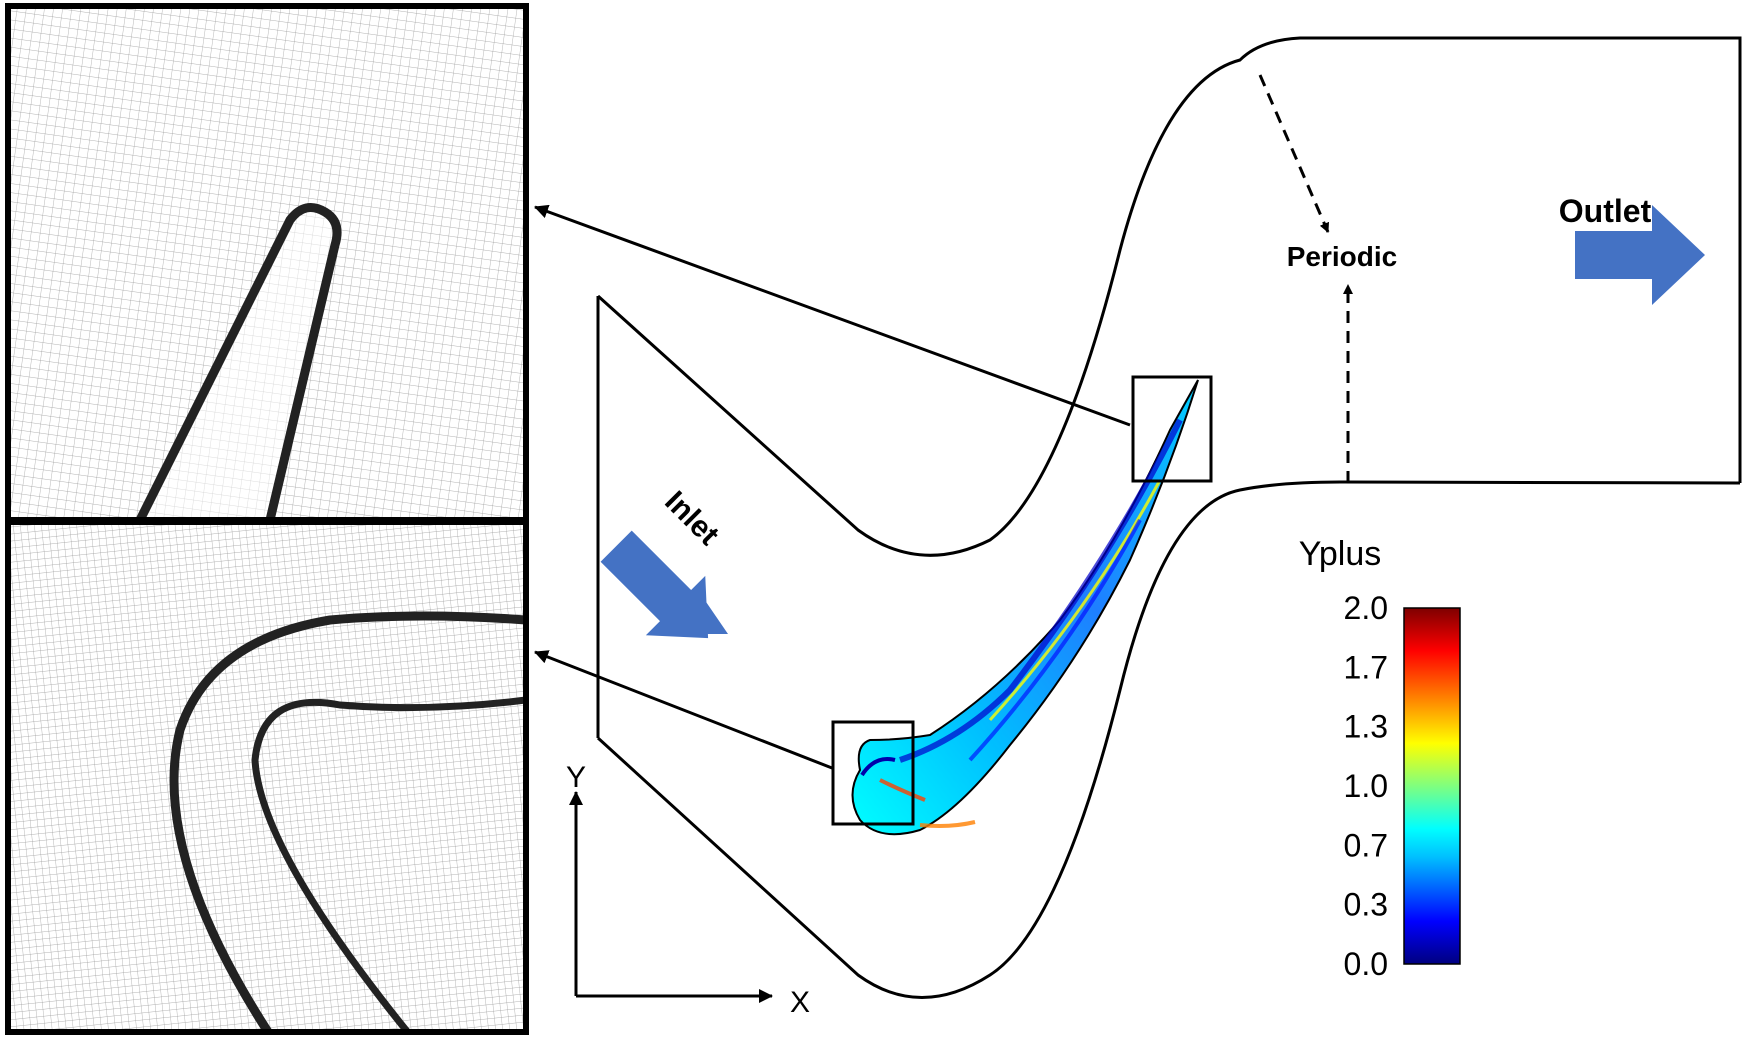 The image size is (1750, 1038). What do you see at coordinates (683, 710) in the screenshot?
I see `zoom-connector-bottom` at bounding box center [683, 710].